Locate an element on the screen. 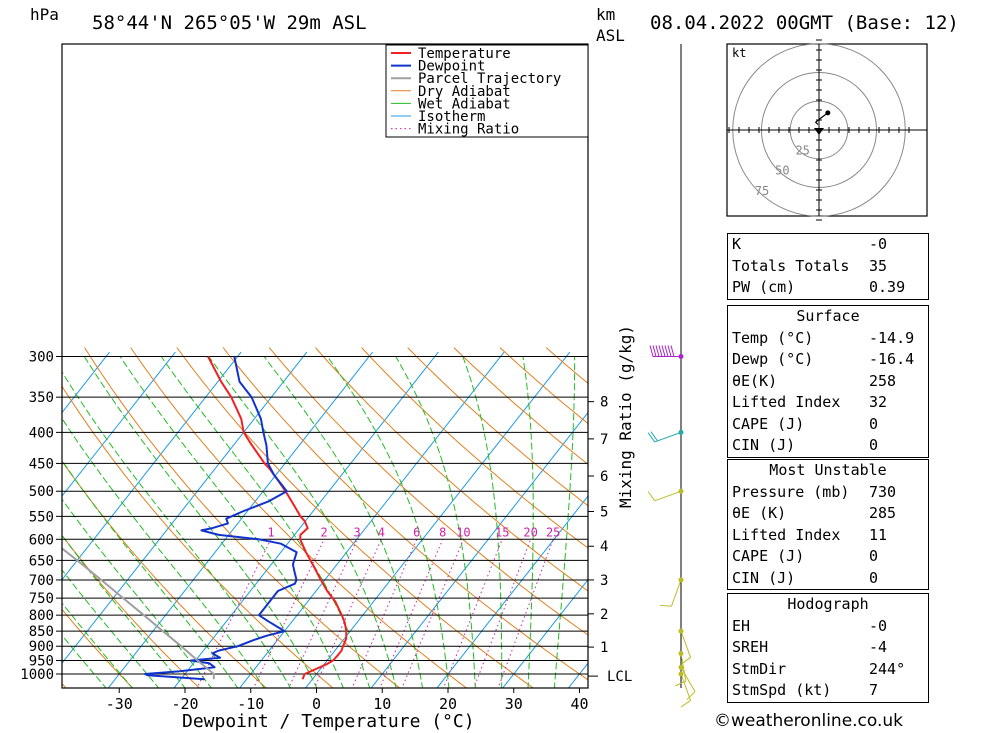 This screenshot has height=733, width=1000. surface-theta-e-row: θE(K) 258 is located at coordinates (814, 380).